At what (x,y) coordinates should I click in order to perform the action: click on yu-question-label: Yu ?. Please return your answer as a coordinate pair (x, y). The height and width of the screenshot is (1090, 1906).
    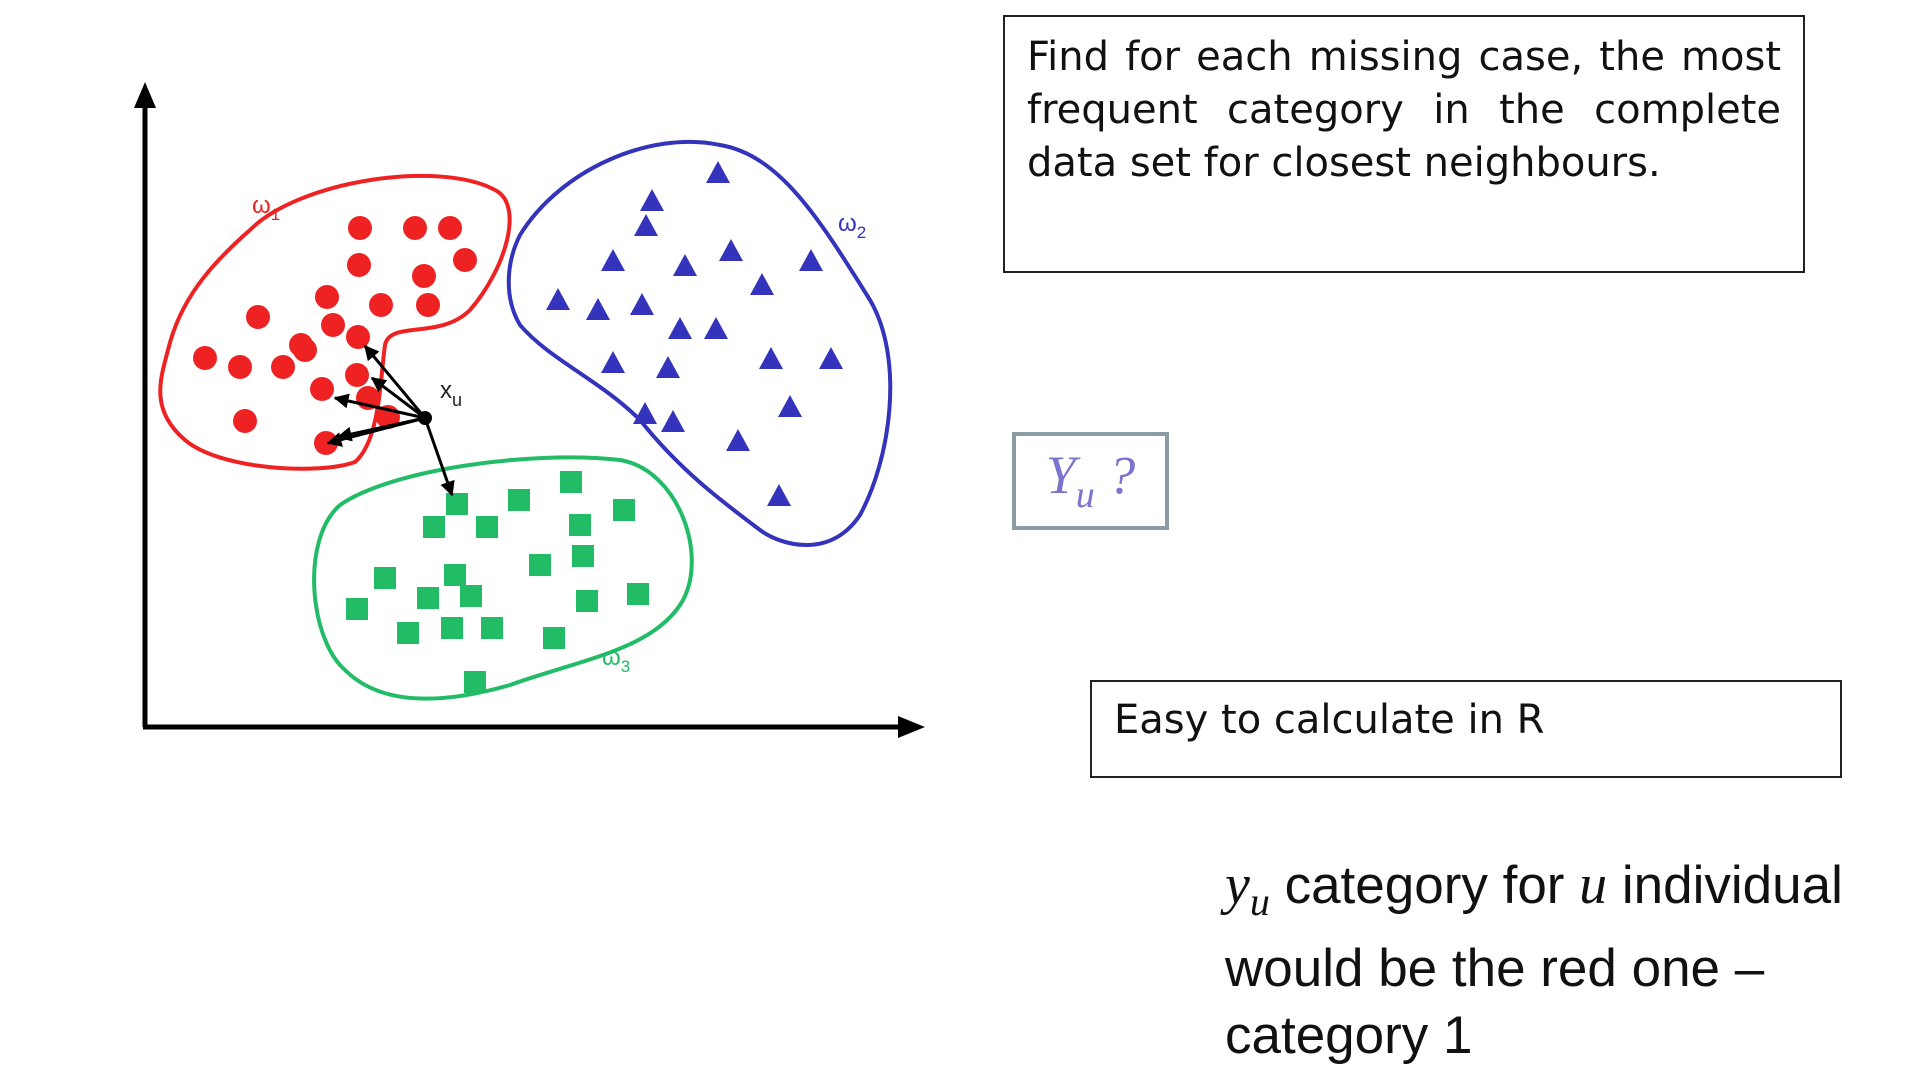
    Looking at the image, I should click on (1090, 480).